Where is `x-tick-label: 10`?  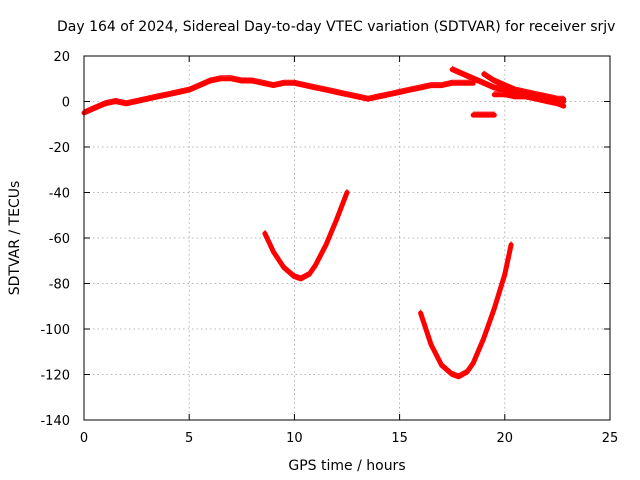
x-tick-label: 10 is located at coordinates (294, 438).